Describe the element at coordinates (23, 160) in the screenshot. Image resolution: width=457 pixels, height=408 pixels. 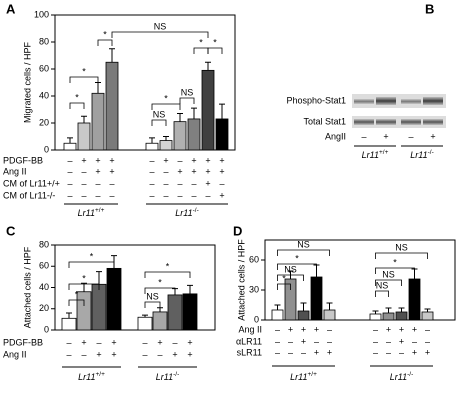
I see `condition-label: PDGF-BB` at that location.